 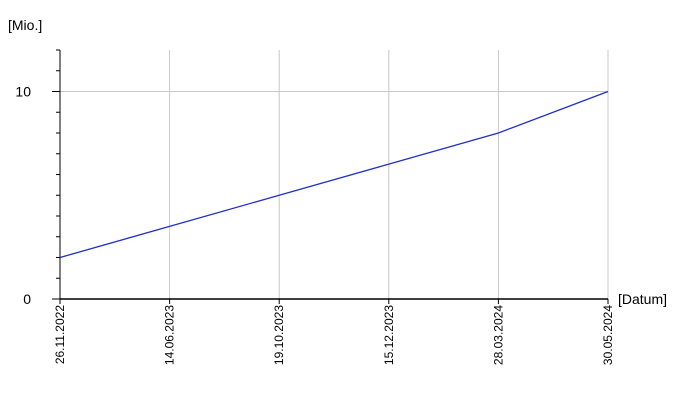 What do you see at coordinates (60, 334) in the screenshot?
I see `x-tick-label: 26.11.2022` at bounding box center [60, 334].